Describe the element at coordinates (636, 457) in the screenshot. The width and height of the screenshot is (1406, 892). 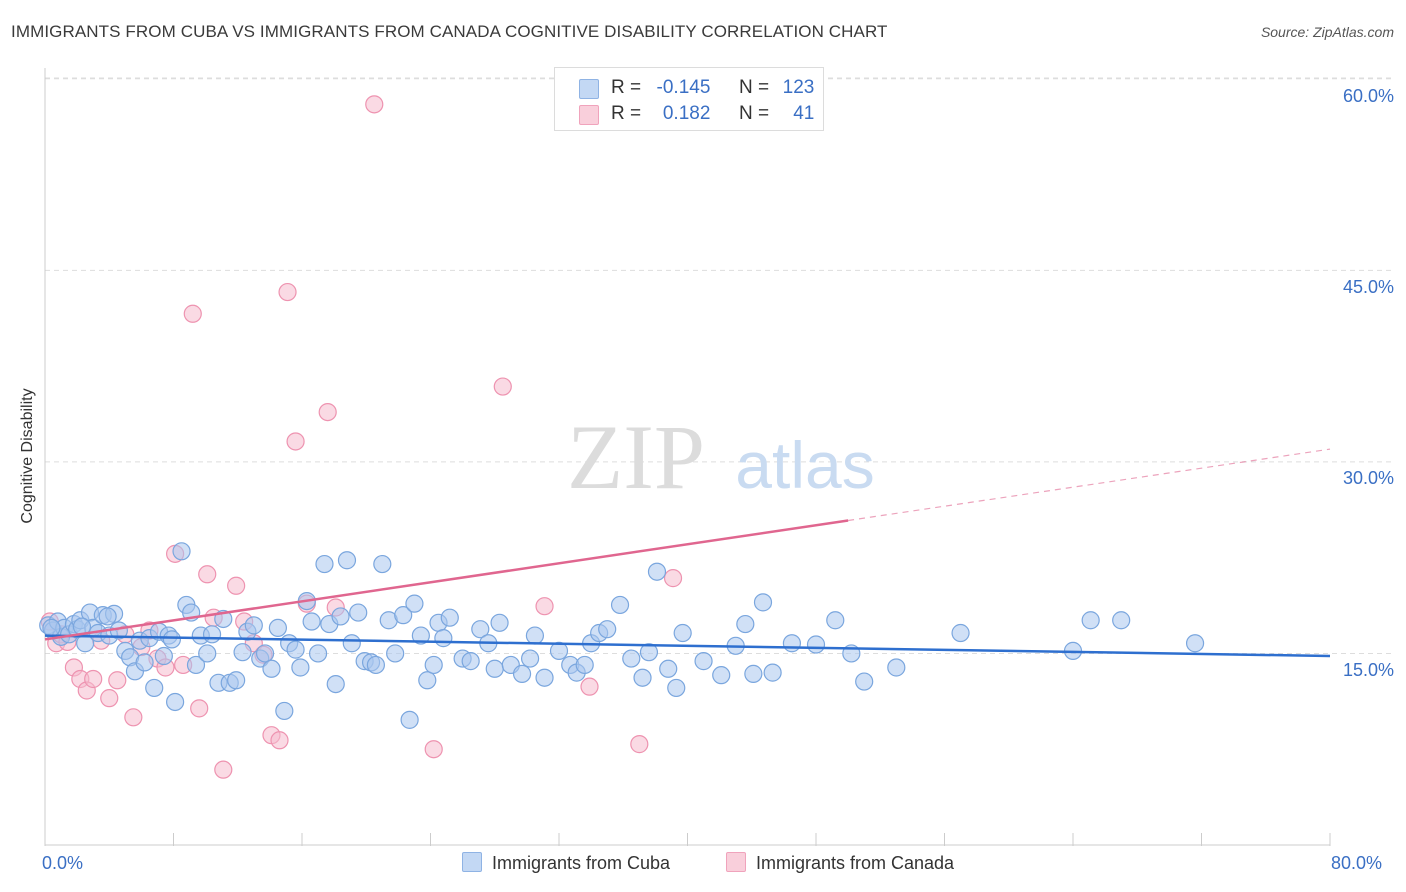
I see `watermark-zip: ZIP` at that location.